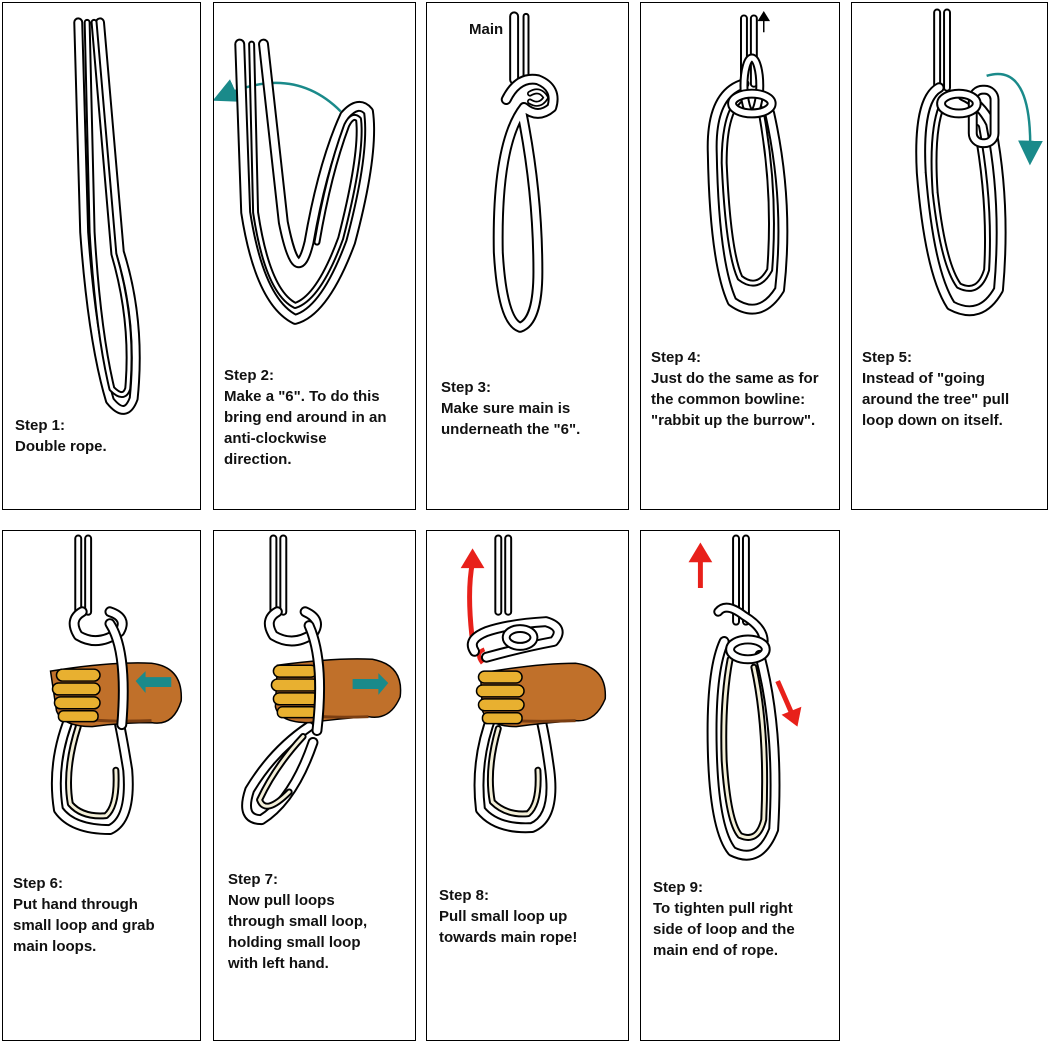 This screenshot has height=1043, width=1050. Describe the element at coordinates (511, 419) in the screenshot. I see `step-3-text: Make sure main is underneath the "6".` at that location.